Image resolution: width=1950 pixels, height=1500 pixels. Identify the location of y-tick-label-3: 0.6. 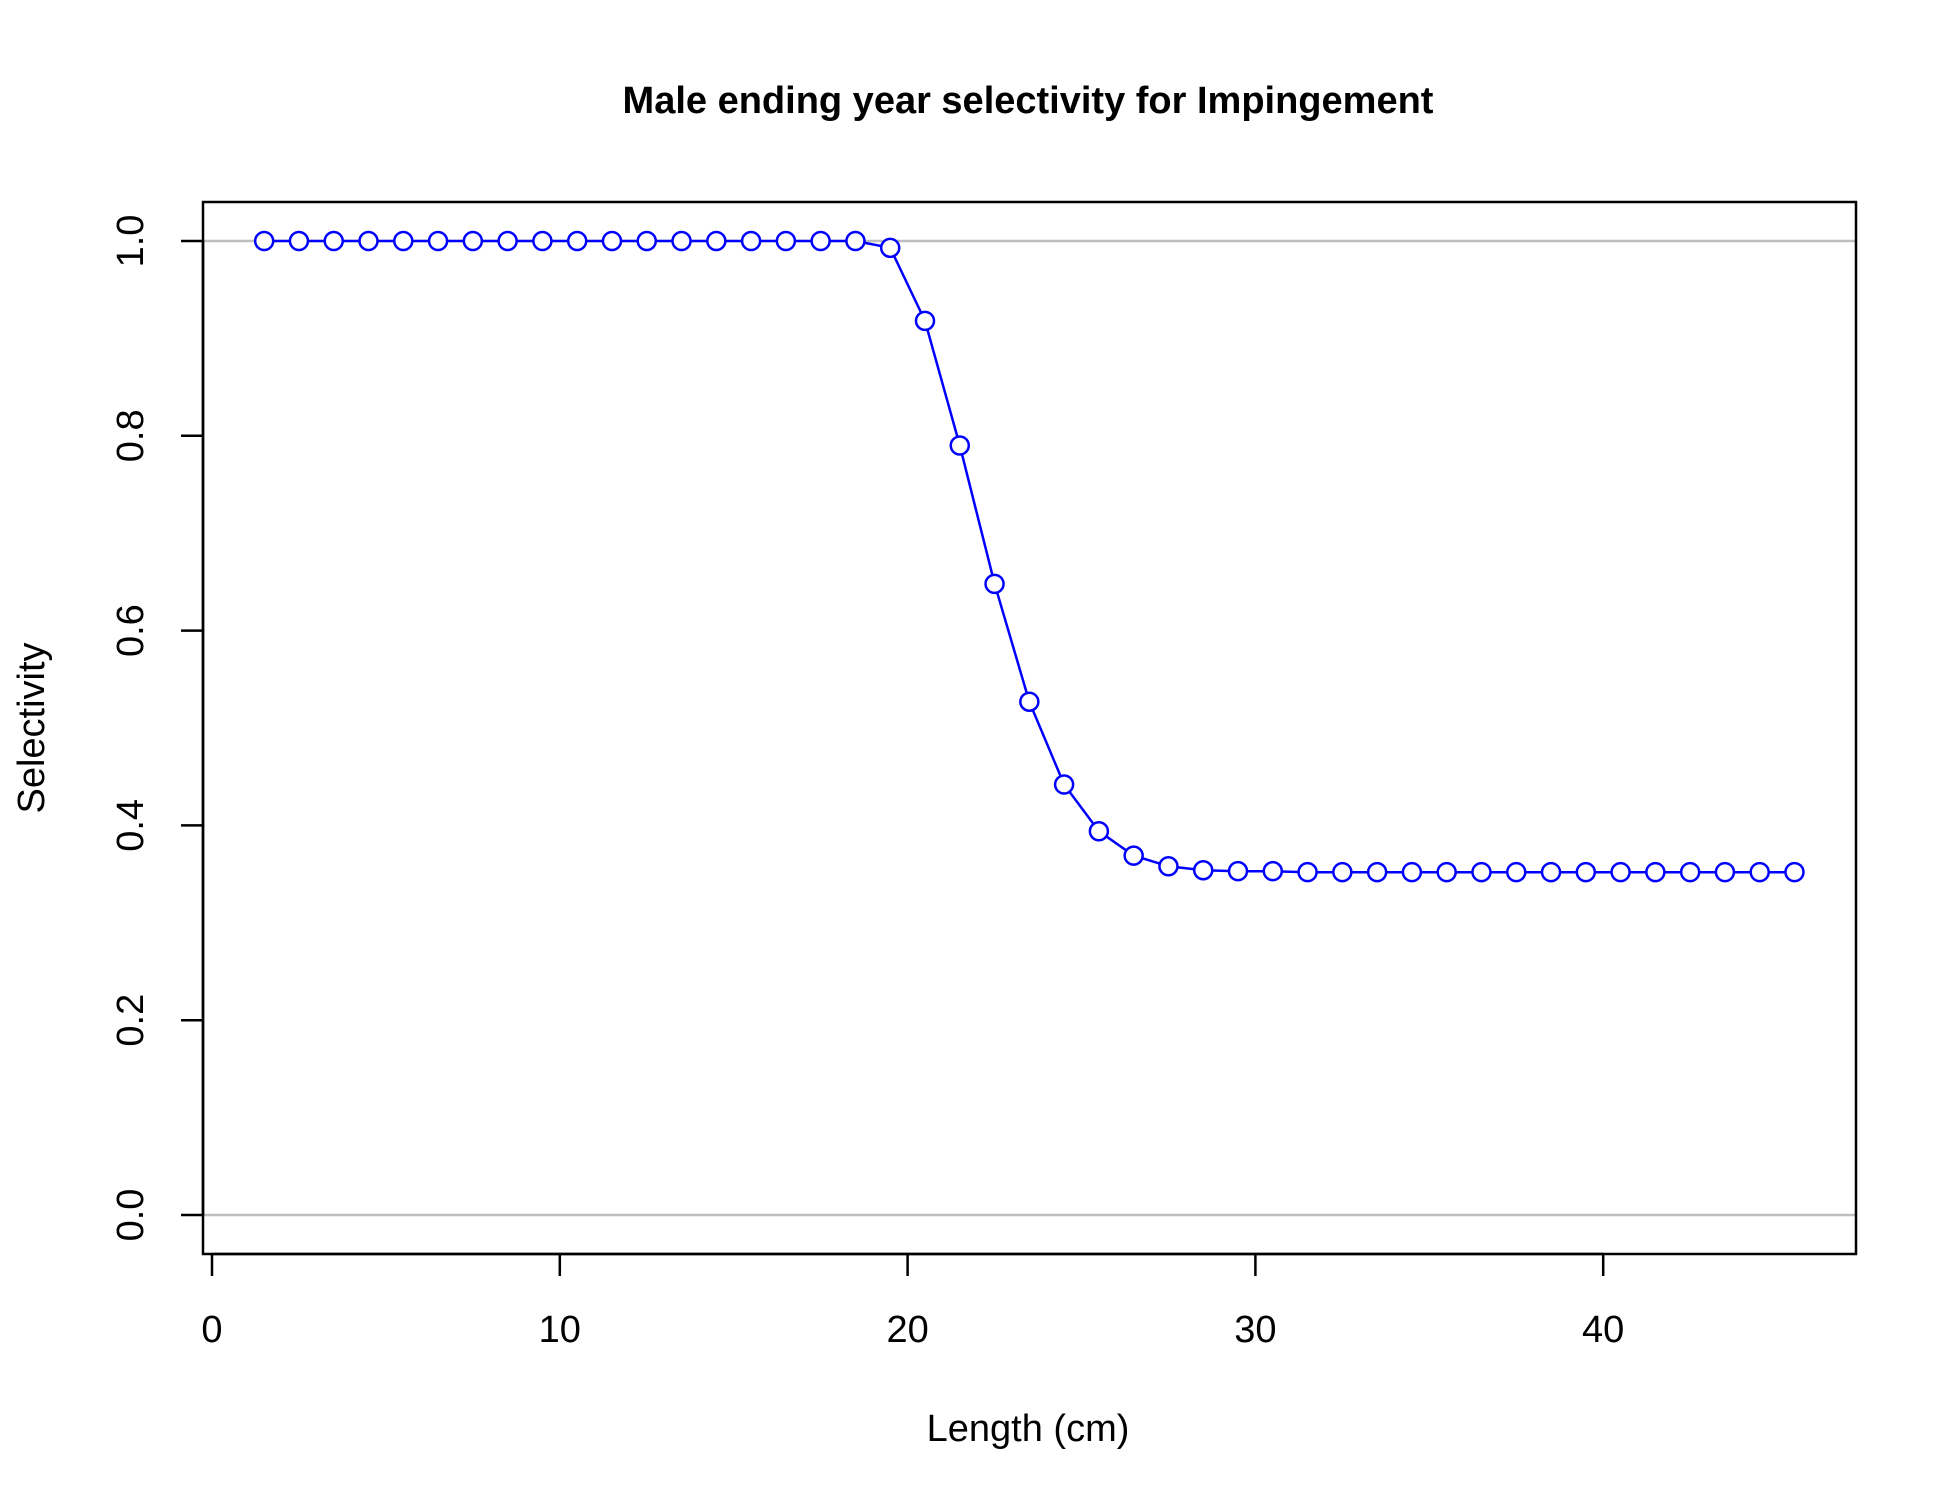
(131, 630).